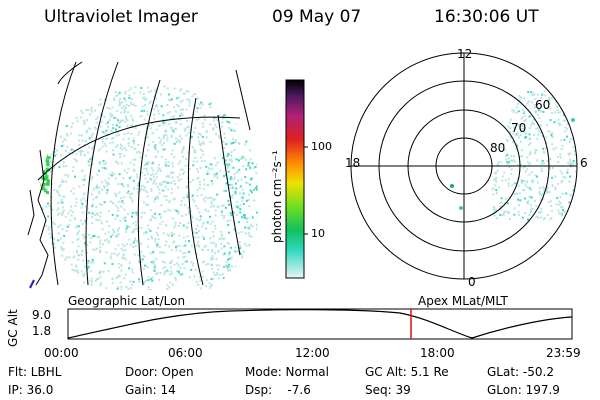 The height and width of the screenshot is (400, 600). What do you see at coordinates (584, 163) in the screenshot?
I see `mlt-label-6: 6` at bounding box center [584, 163].